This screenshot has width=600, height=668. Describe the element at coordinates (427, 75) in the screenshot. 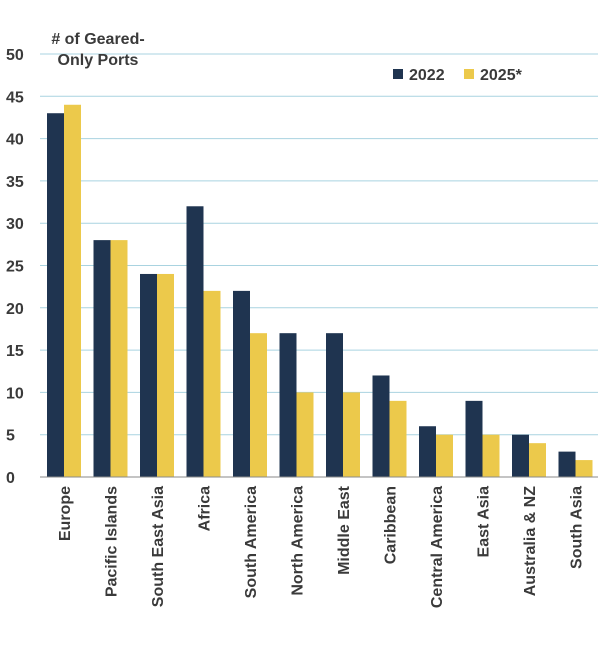

I see `legend-label-2022: 2022` at that location.